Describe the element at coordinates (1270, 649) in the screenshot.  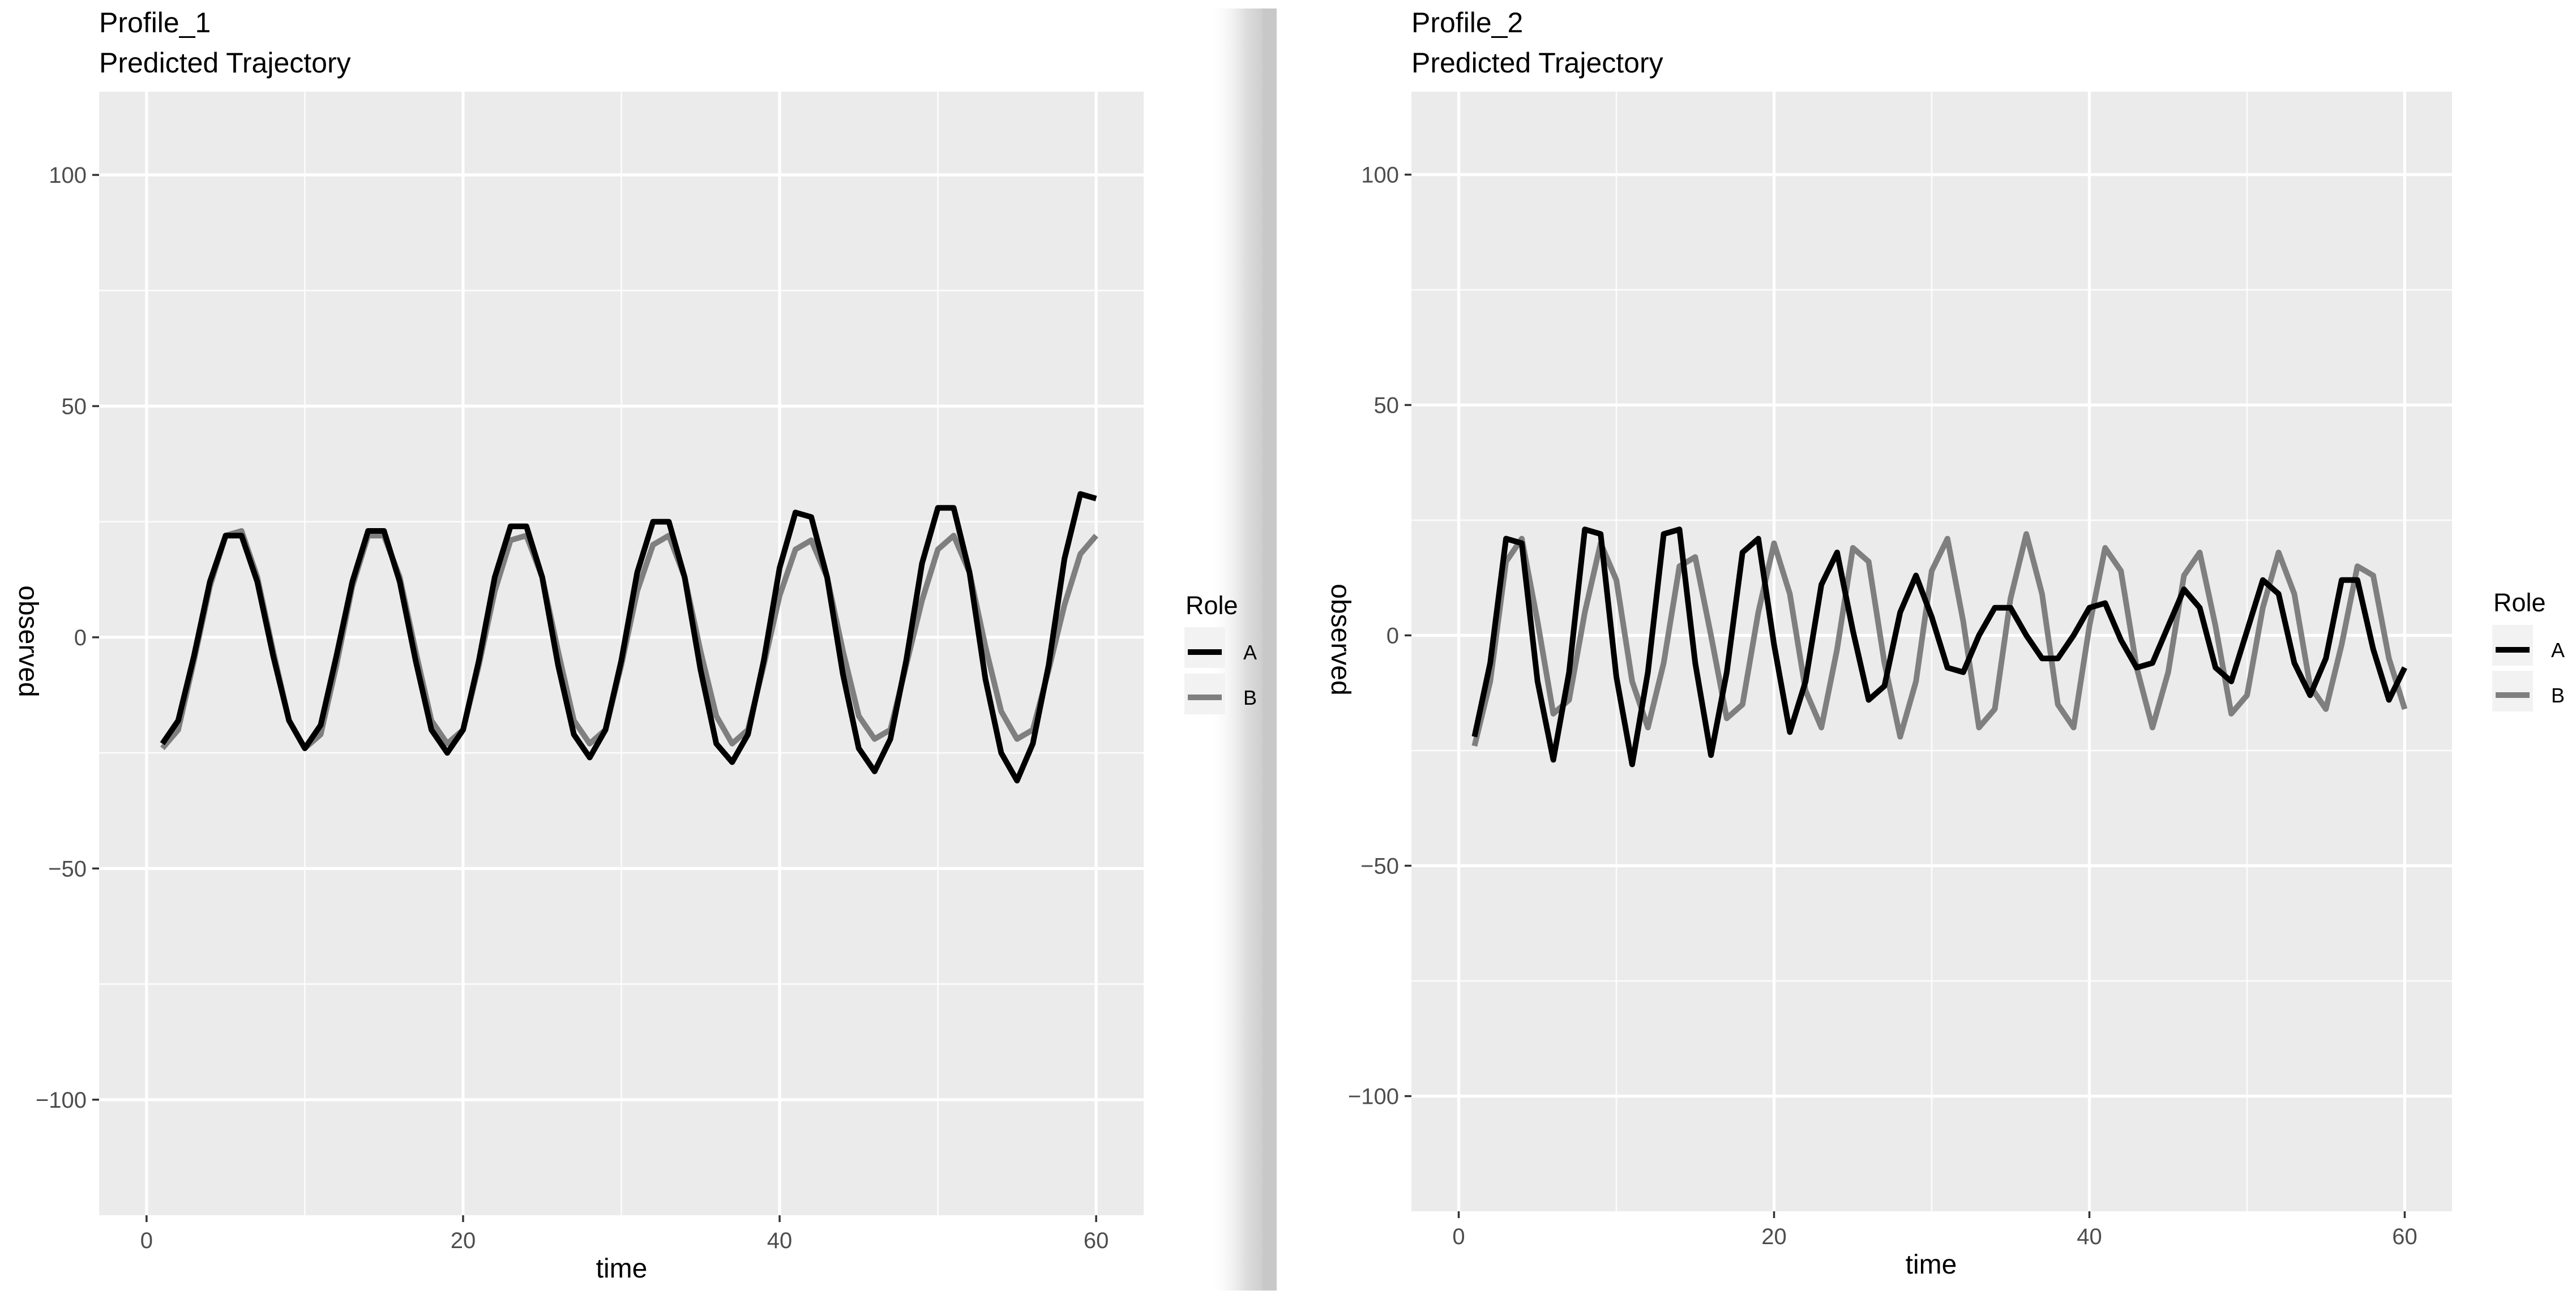
I see `panel-seam-edge` at that location.